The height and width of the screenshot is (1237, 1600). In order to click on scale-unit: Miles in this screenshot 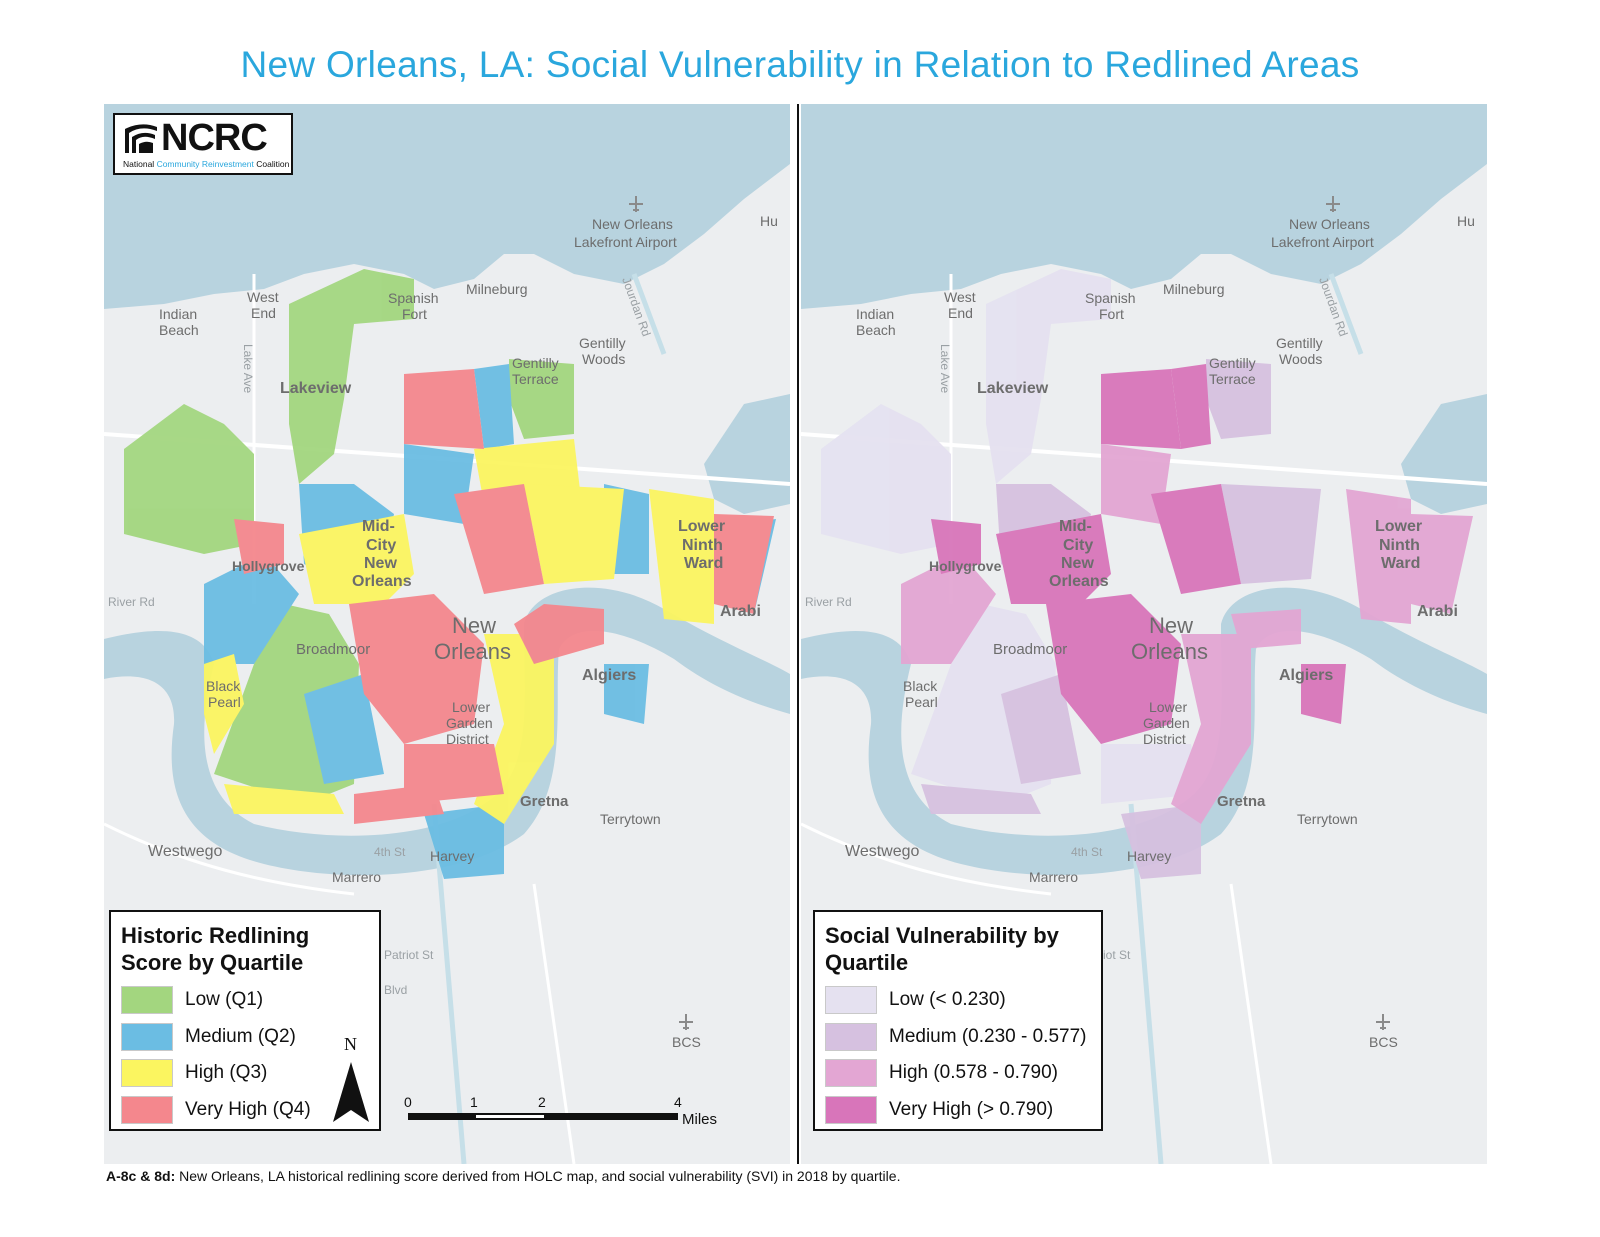, I will do `click(699, 1119)`.